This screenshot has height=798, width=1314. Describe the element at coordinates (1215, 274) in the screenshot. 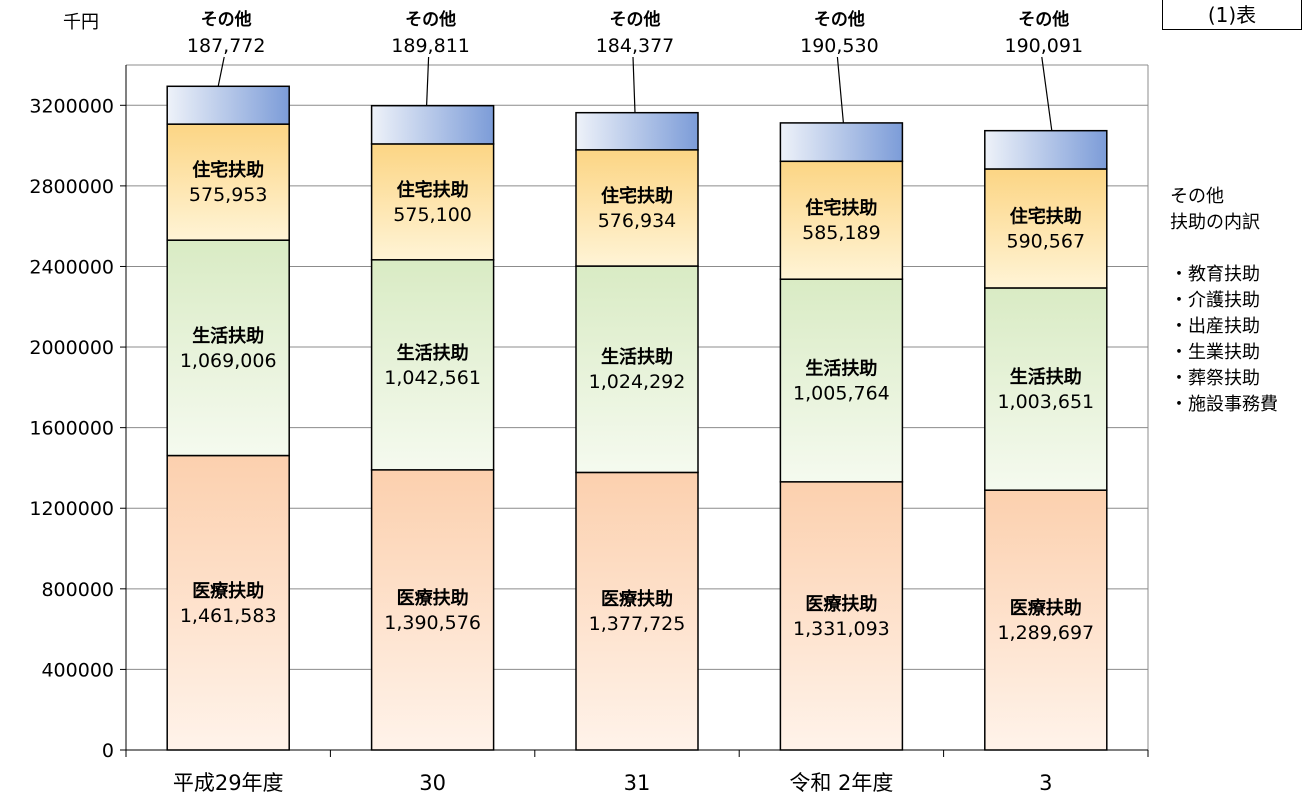

I see `other-breakdown-item: ・教育扶助` at that location.